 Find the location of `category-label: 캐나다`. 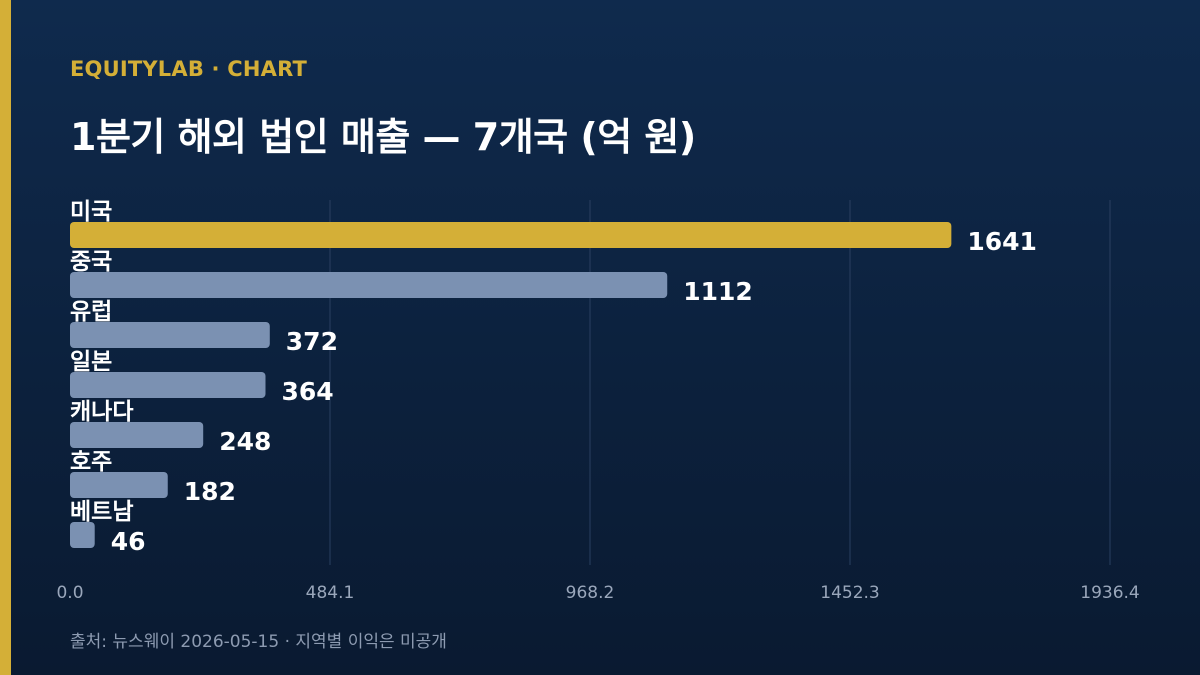

category-label: 캐나다 is located at coordinates (101, 412).